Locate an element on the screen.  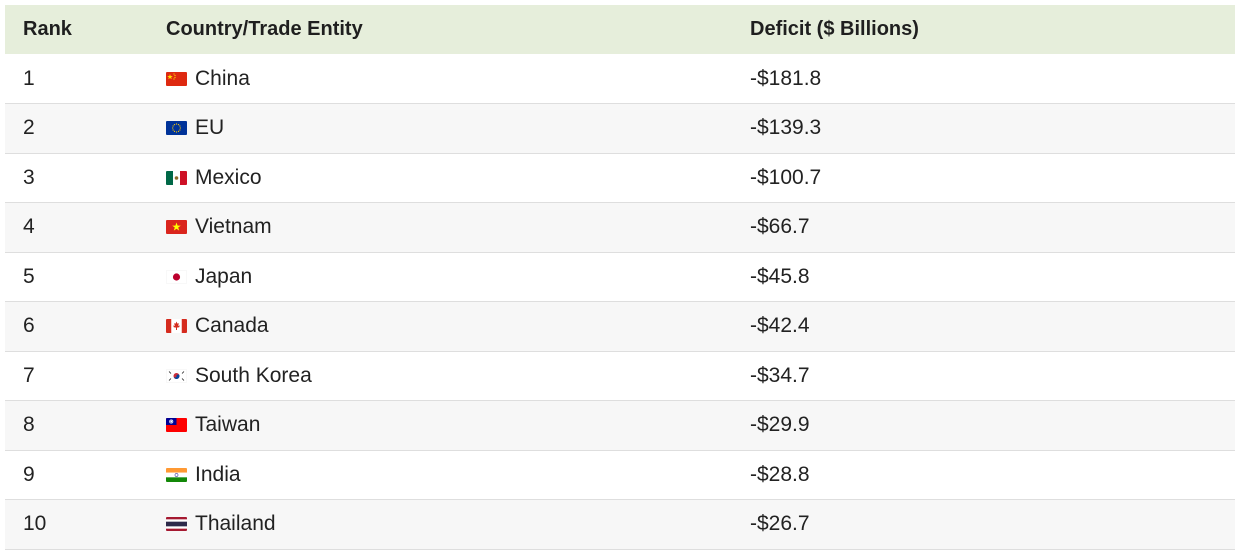
taiwan-flag-icon is located at coordinates (176, 425).